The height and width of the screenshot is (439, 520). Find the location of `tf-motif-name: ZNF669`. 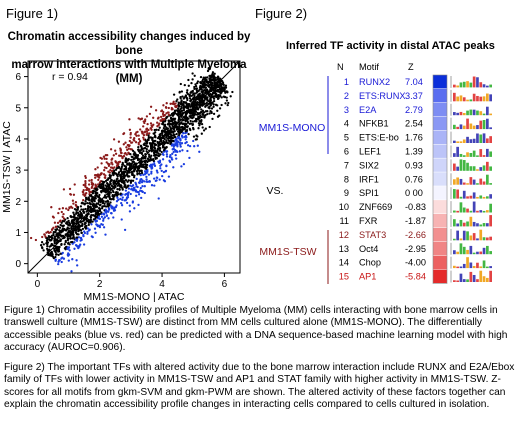

tf-motif-name: ZNF669 is located at coordinates (375, 207).